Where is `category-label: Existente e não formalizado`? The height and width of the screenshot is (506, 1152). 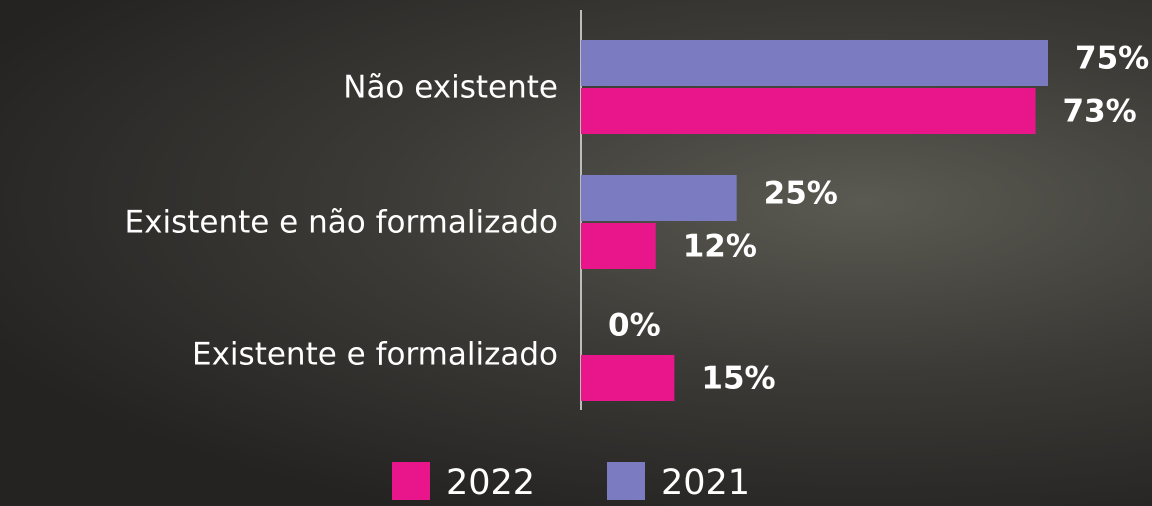 category-label: Existente e não formalizado is located at coordinates (341, 223).